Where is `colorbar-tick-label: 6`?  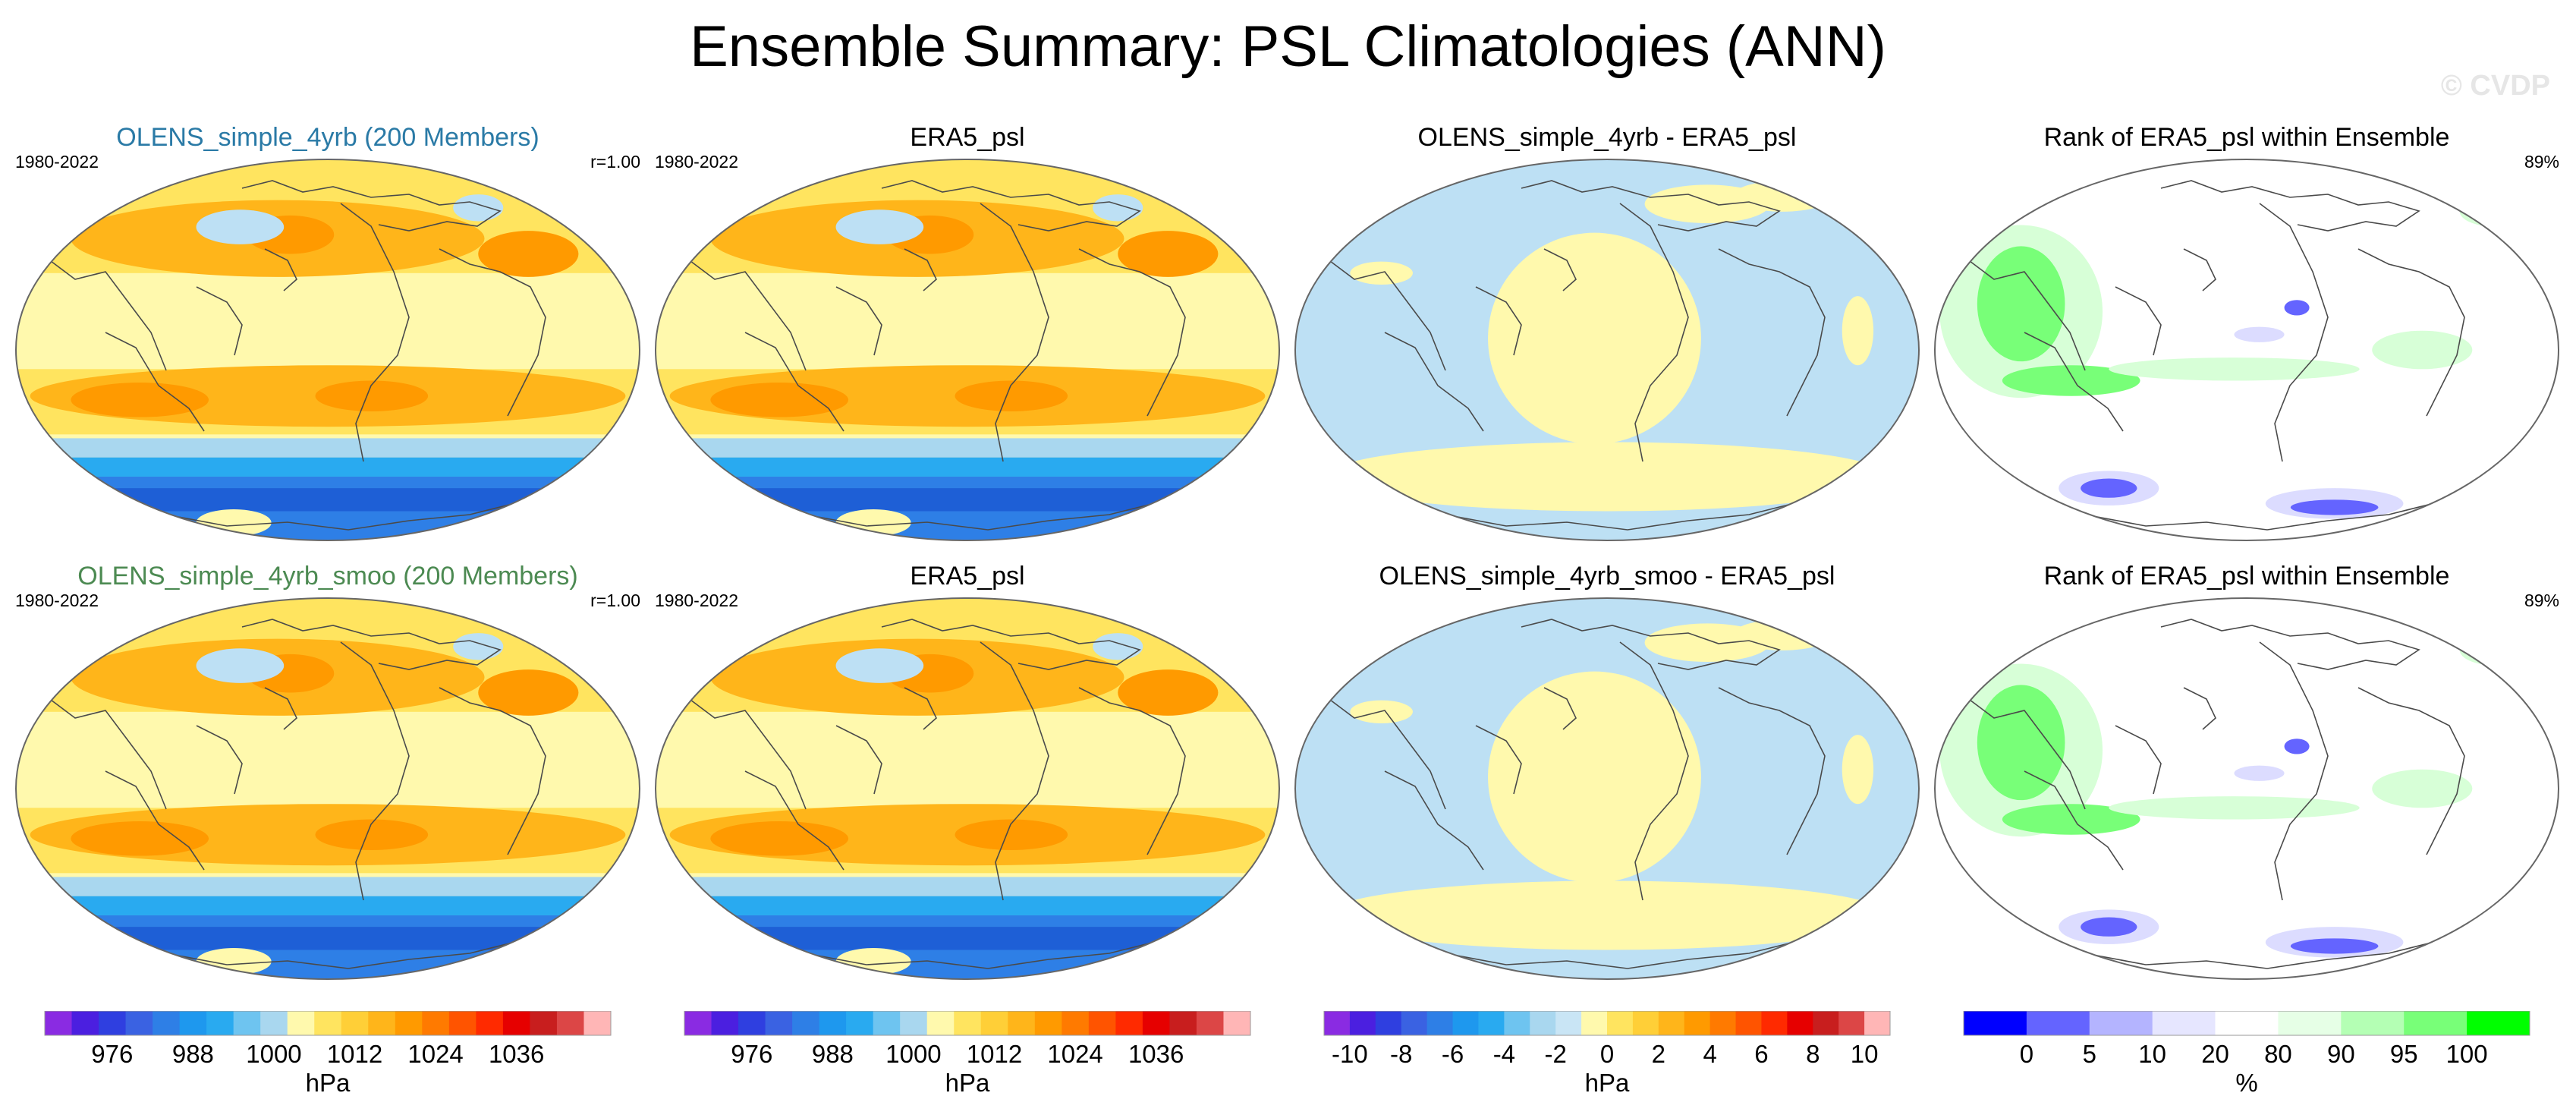 colorbar-tick-label: 6 is located at coordinates (1761, 1054).